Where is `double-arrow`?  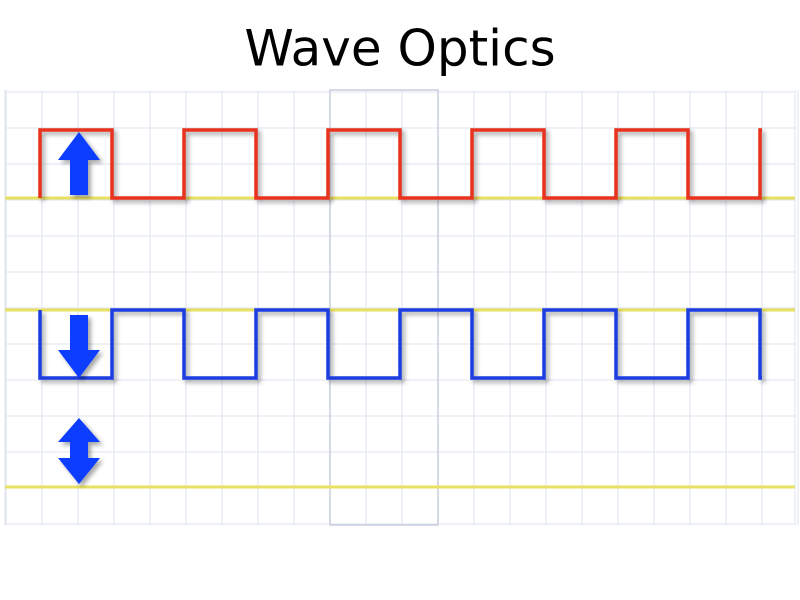
double-arrow is located at coordinates (79, 451).